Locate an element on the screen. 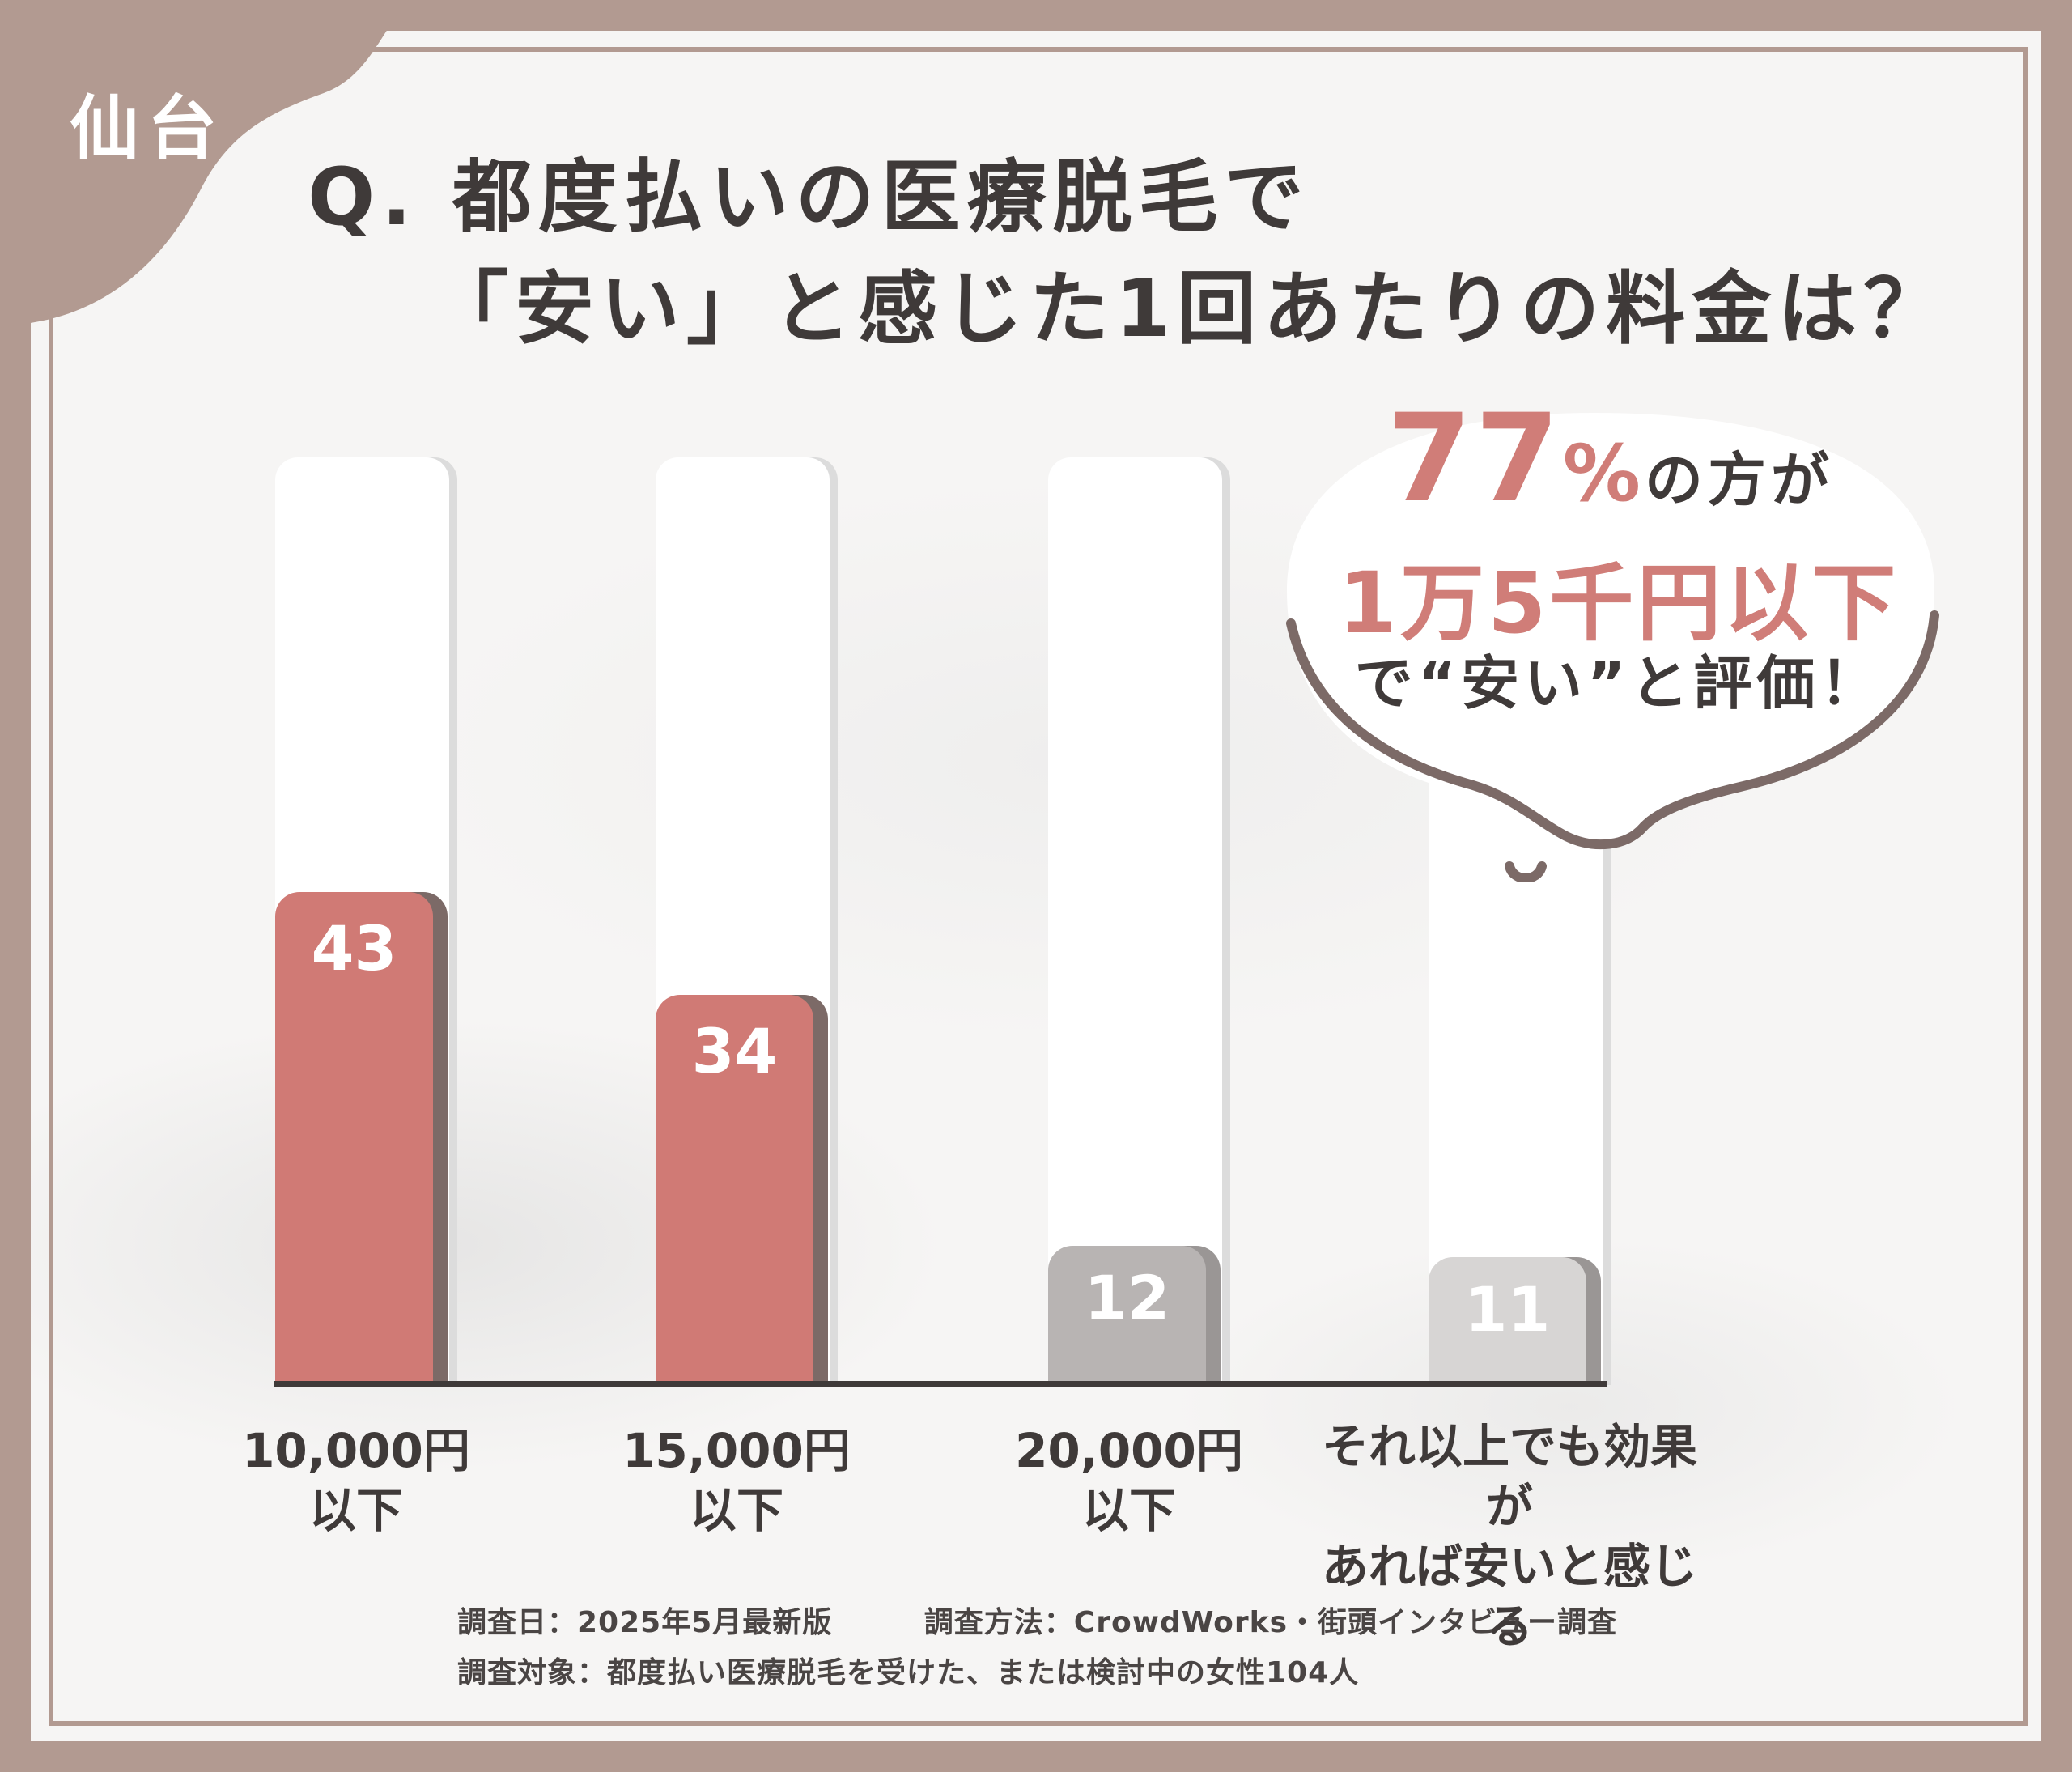 The height and width of the screenshot is (1772, 2072). category-label-line: あれば安いと感じる is located at coordinates (1509, 1597).